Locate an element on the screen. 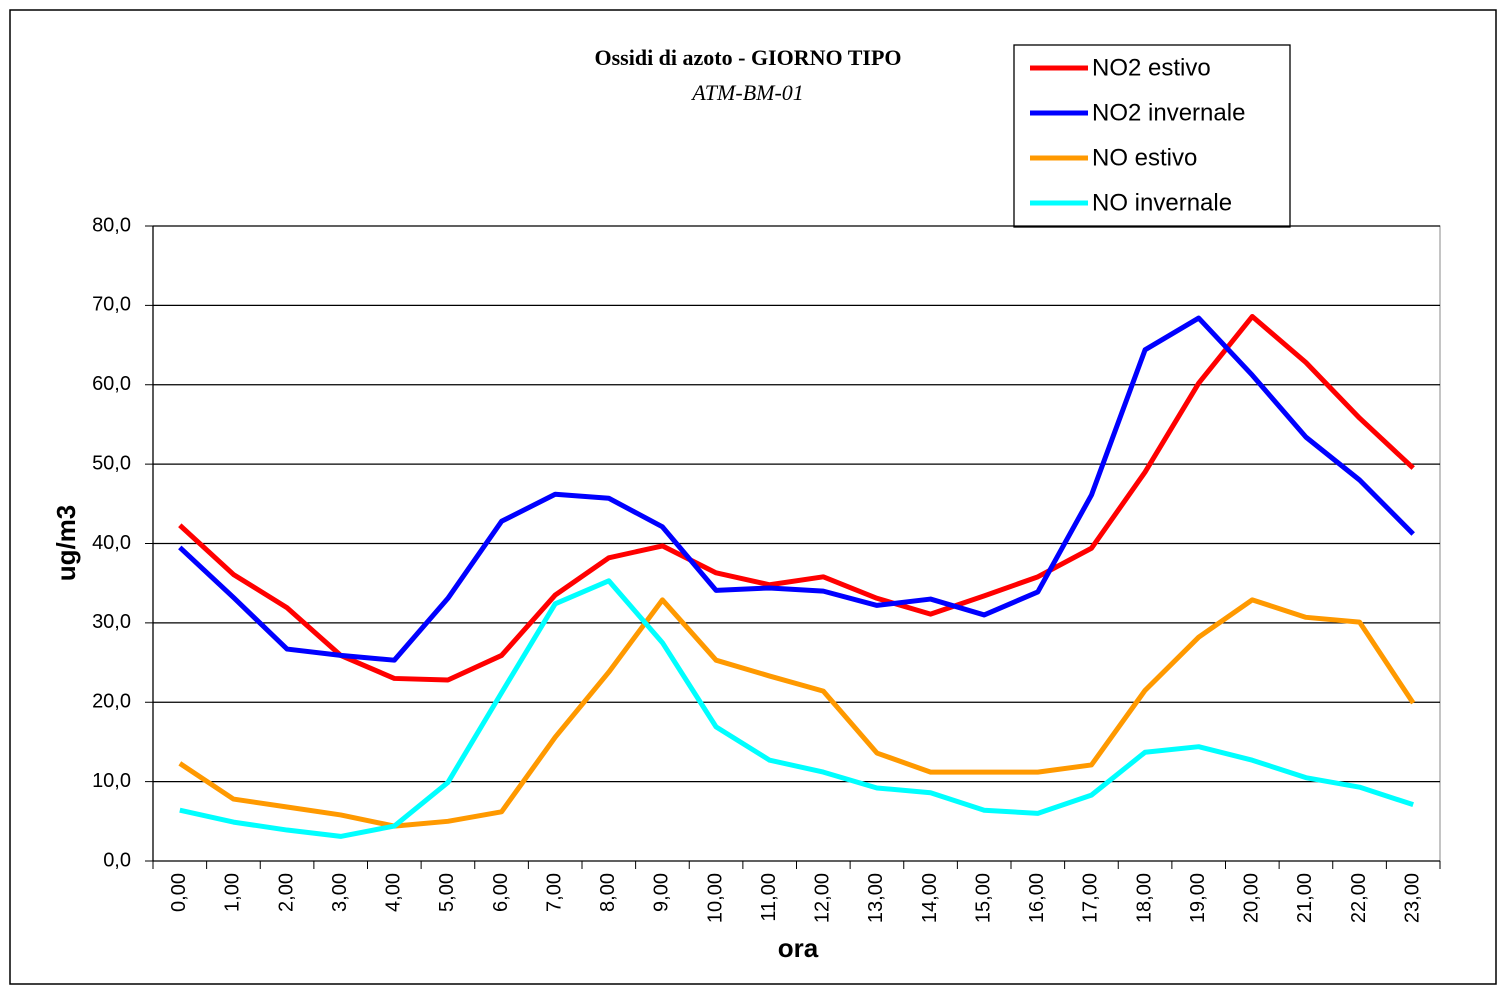 The image size is (1499, 986). x-tick-label: 20,00 is located at coordinates (1252, 898).